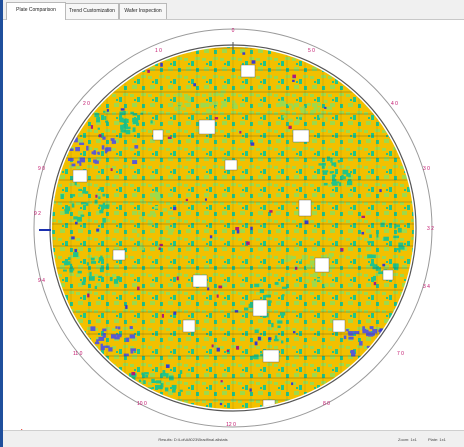 This screenshot has width=464, height=447. What do you see at coordinates (426, 287) in the screenshot?
I see `wafer-label-right-3: 3 4` at bounding box center [426, 287].